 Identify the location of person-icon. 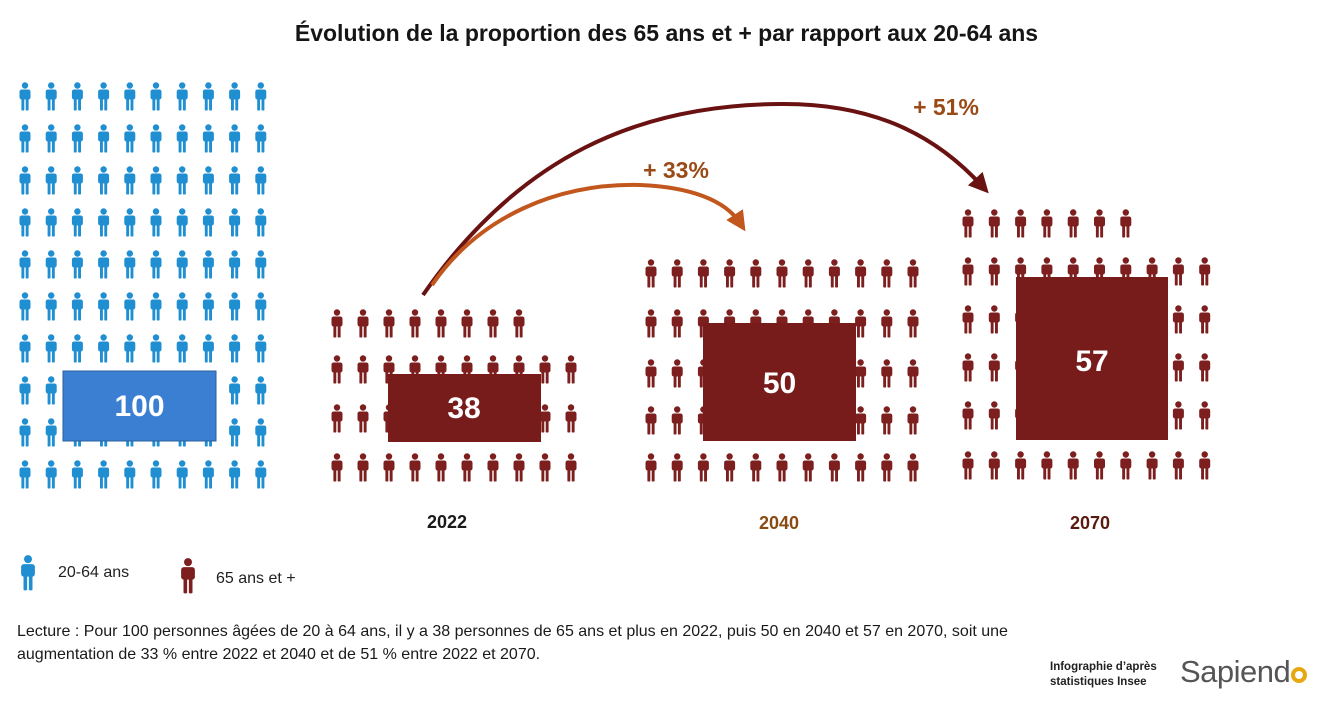
(28, 573).